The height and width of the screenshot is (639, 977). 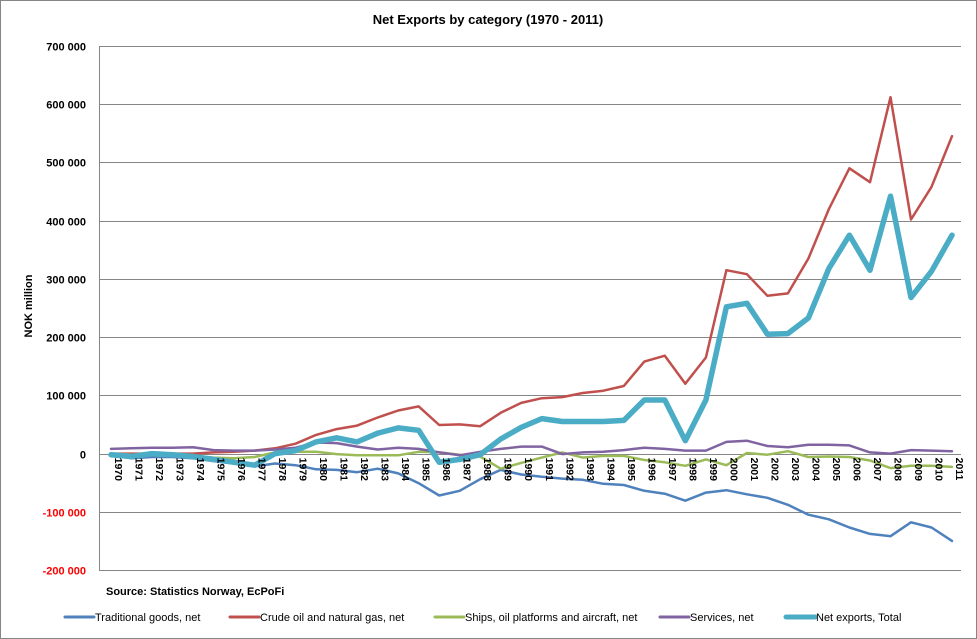 I want to click on x-tick-label: 1989, so click(x=508, y=470).